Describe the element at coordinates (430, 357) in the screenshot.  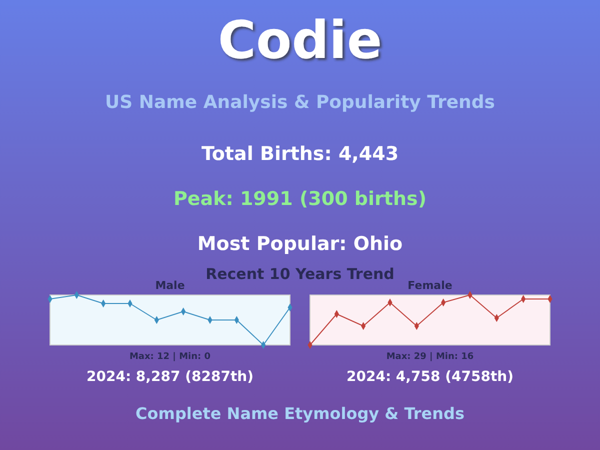
I see `text: Max: 29 | Min: 16` at that location.